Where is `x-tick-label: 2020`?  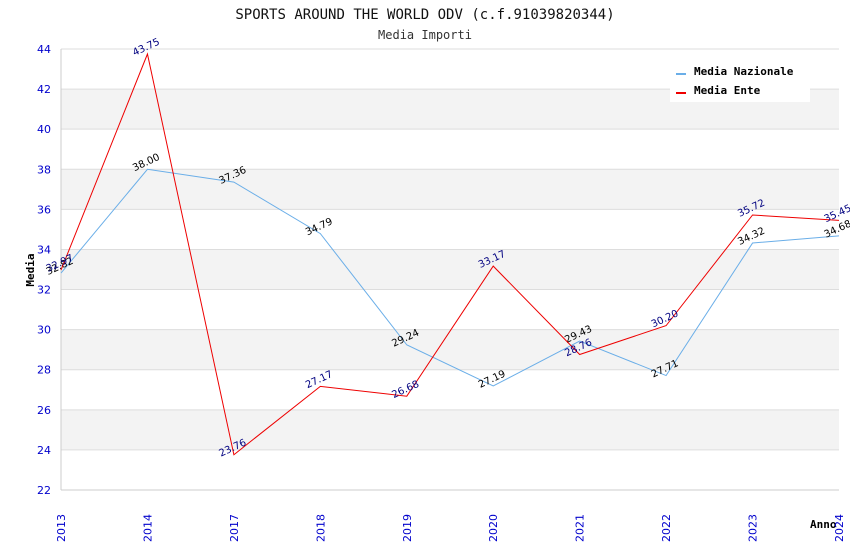
x-tick-label: 2020 is located at coordinates (493, 528).